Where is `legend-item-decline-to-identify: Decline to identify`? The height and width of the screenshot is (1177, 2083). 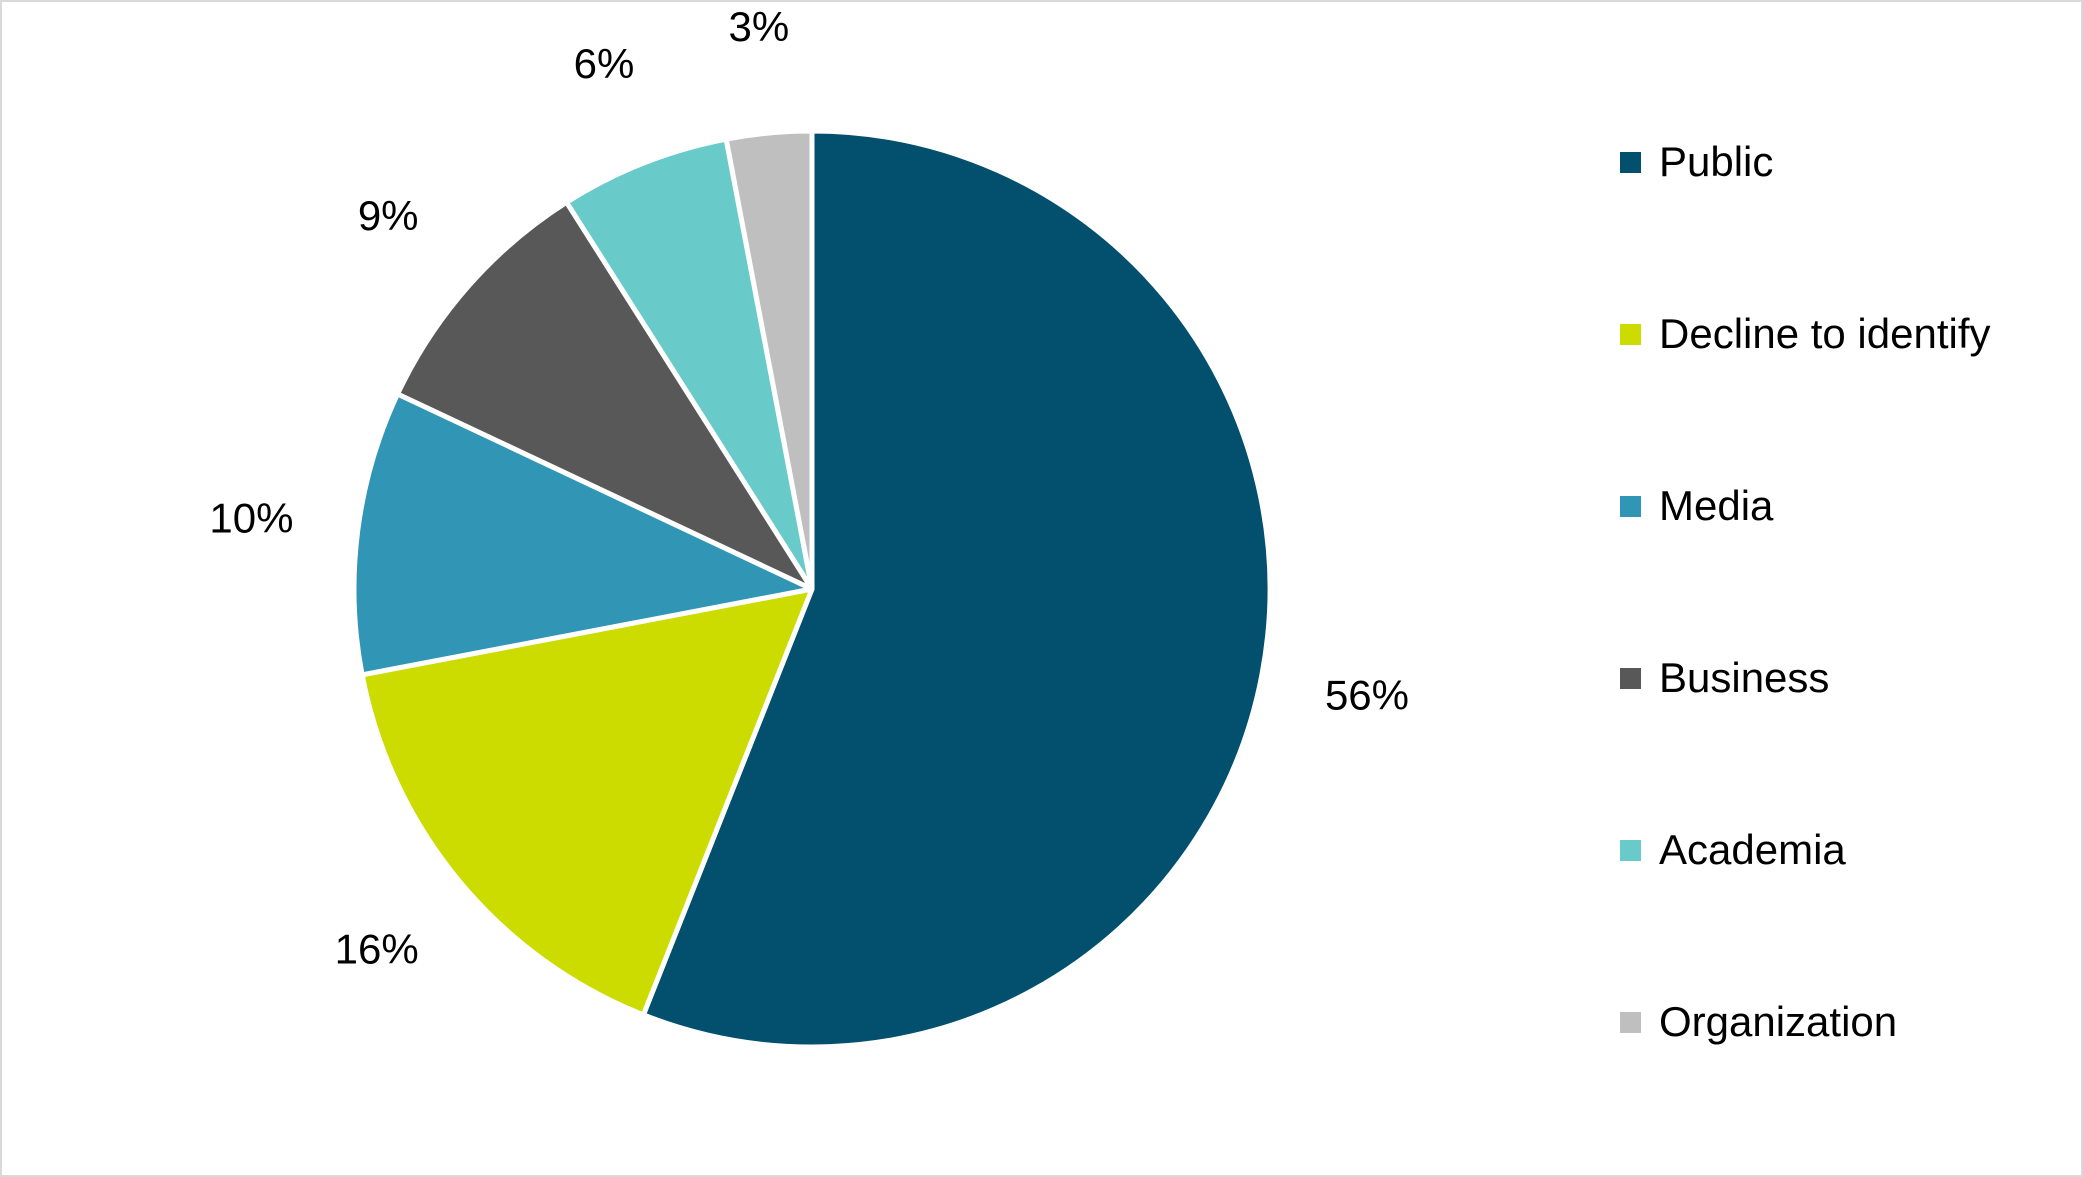
legend-item-decline-to-identify: Decline to identify is located at coordinates (1805, 334).